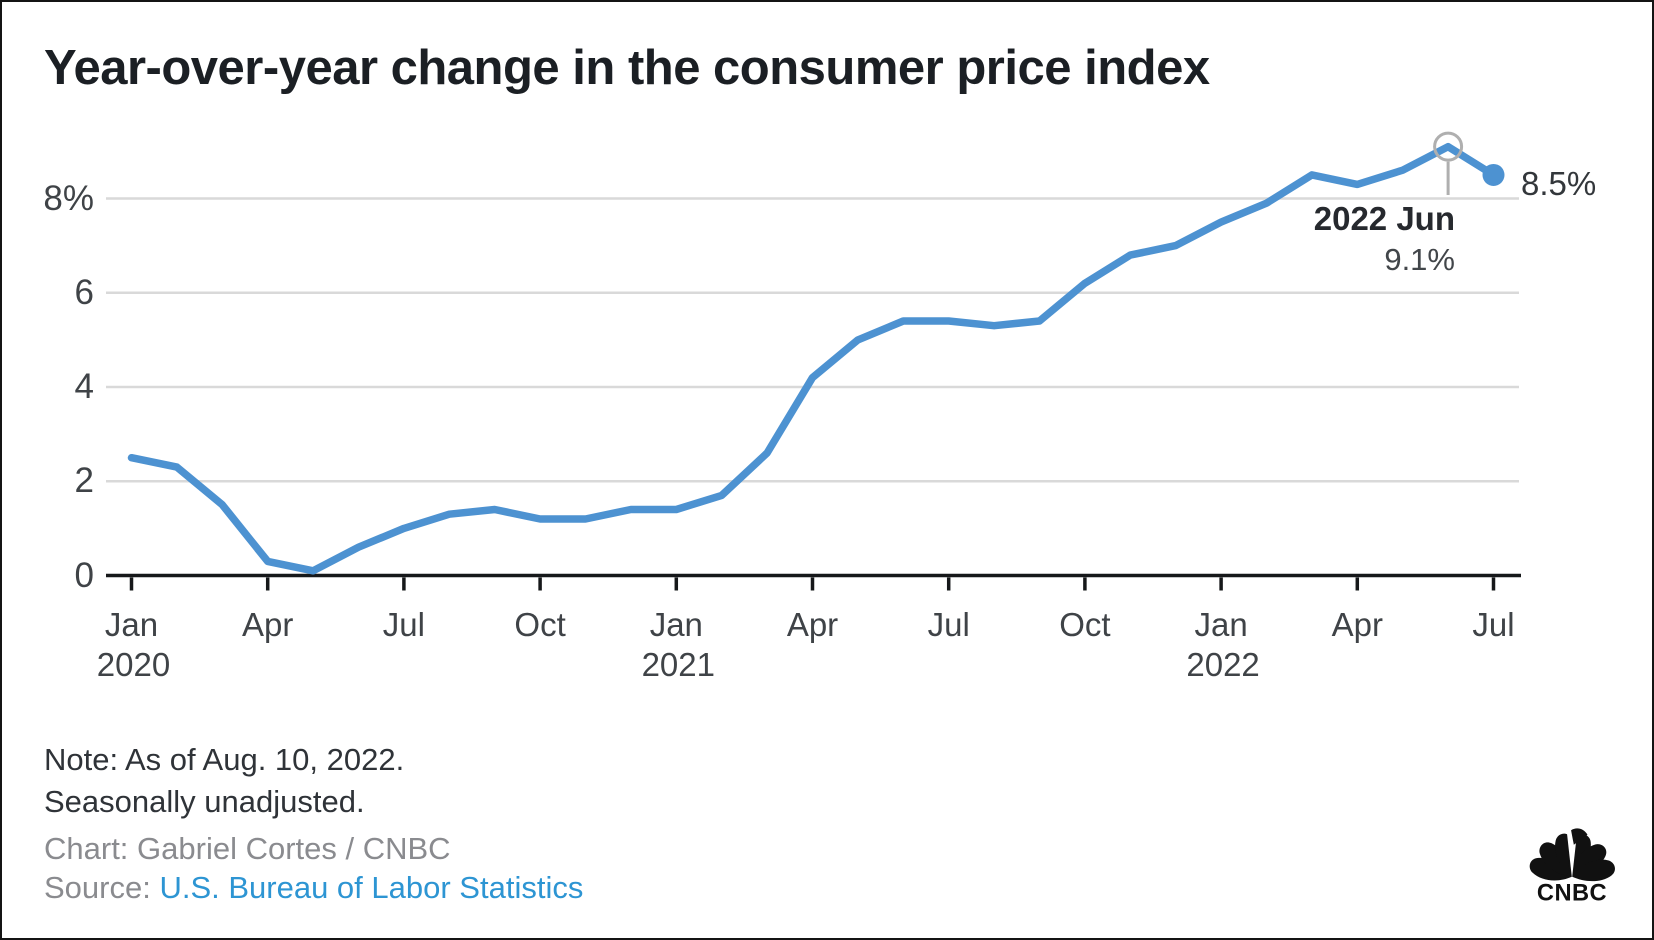  I want to click on cnbc-peacock-logo: CNBC, so click(1572, 866).